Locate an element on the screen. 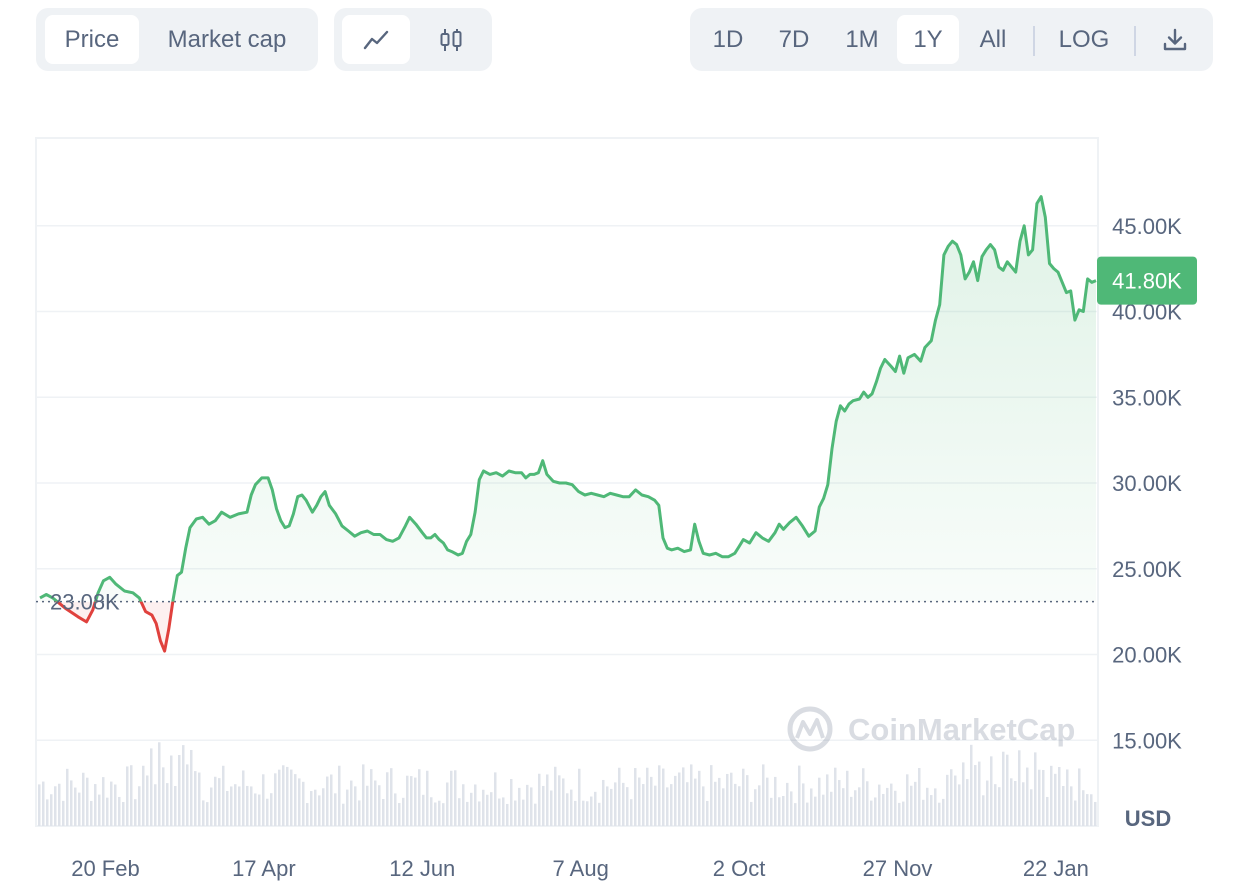 This screenshot has width=1240, height=892. line-chart-button is located at coordinates (376, 39).